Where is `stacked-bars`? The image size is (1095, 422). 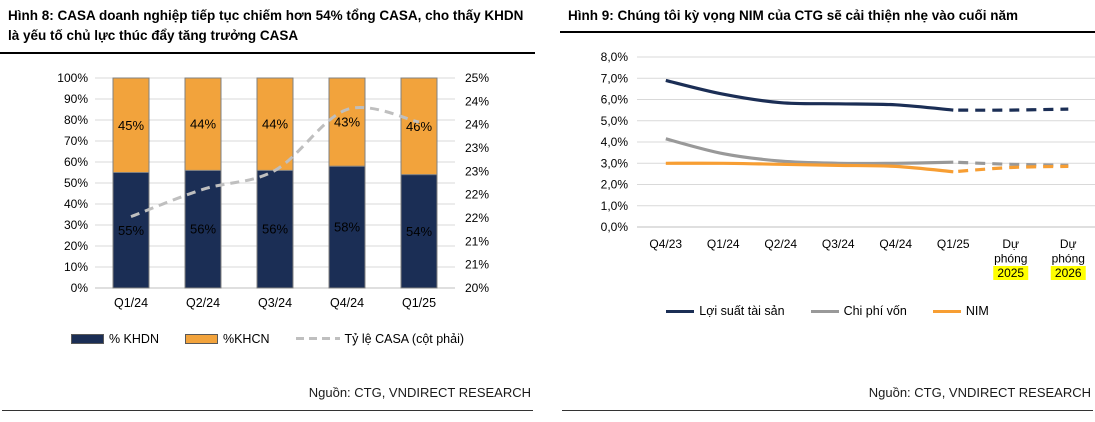 stacked-bars is located at coordinates (275, 182).